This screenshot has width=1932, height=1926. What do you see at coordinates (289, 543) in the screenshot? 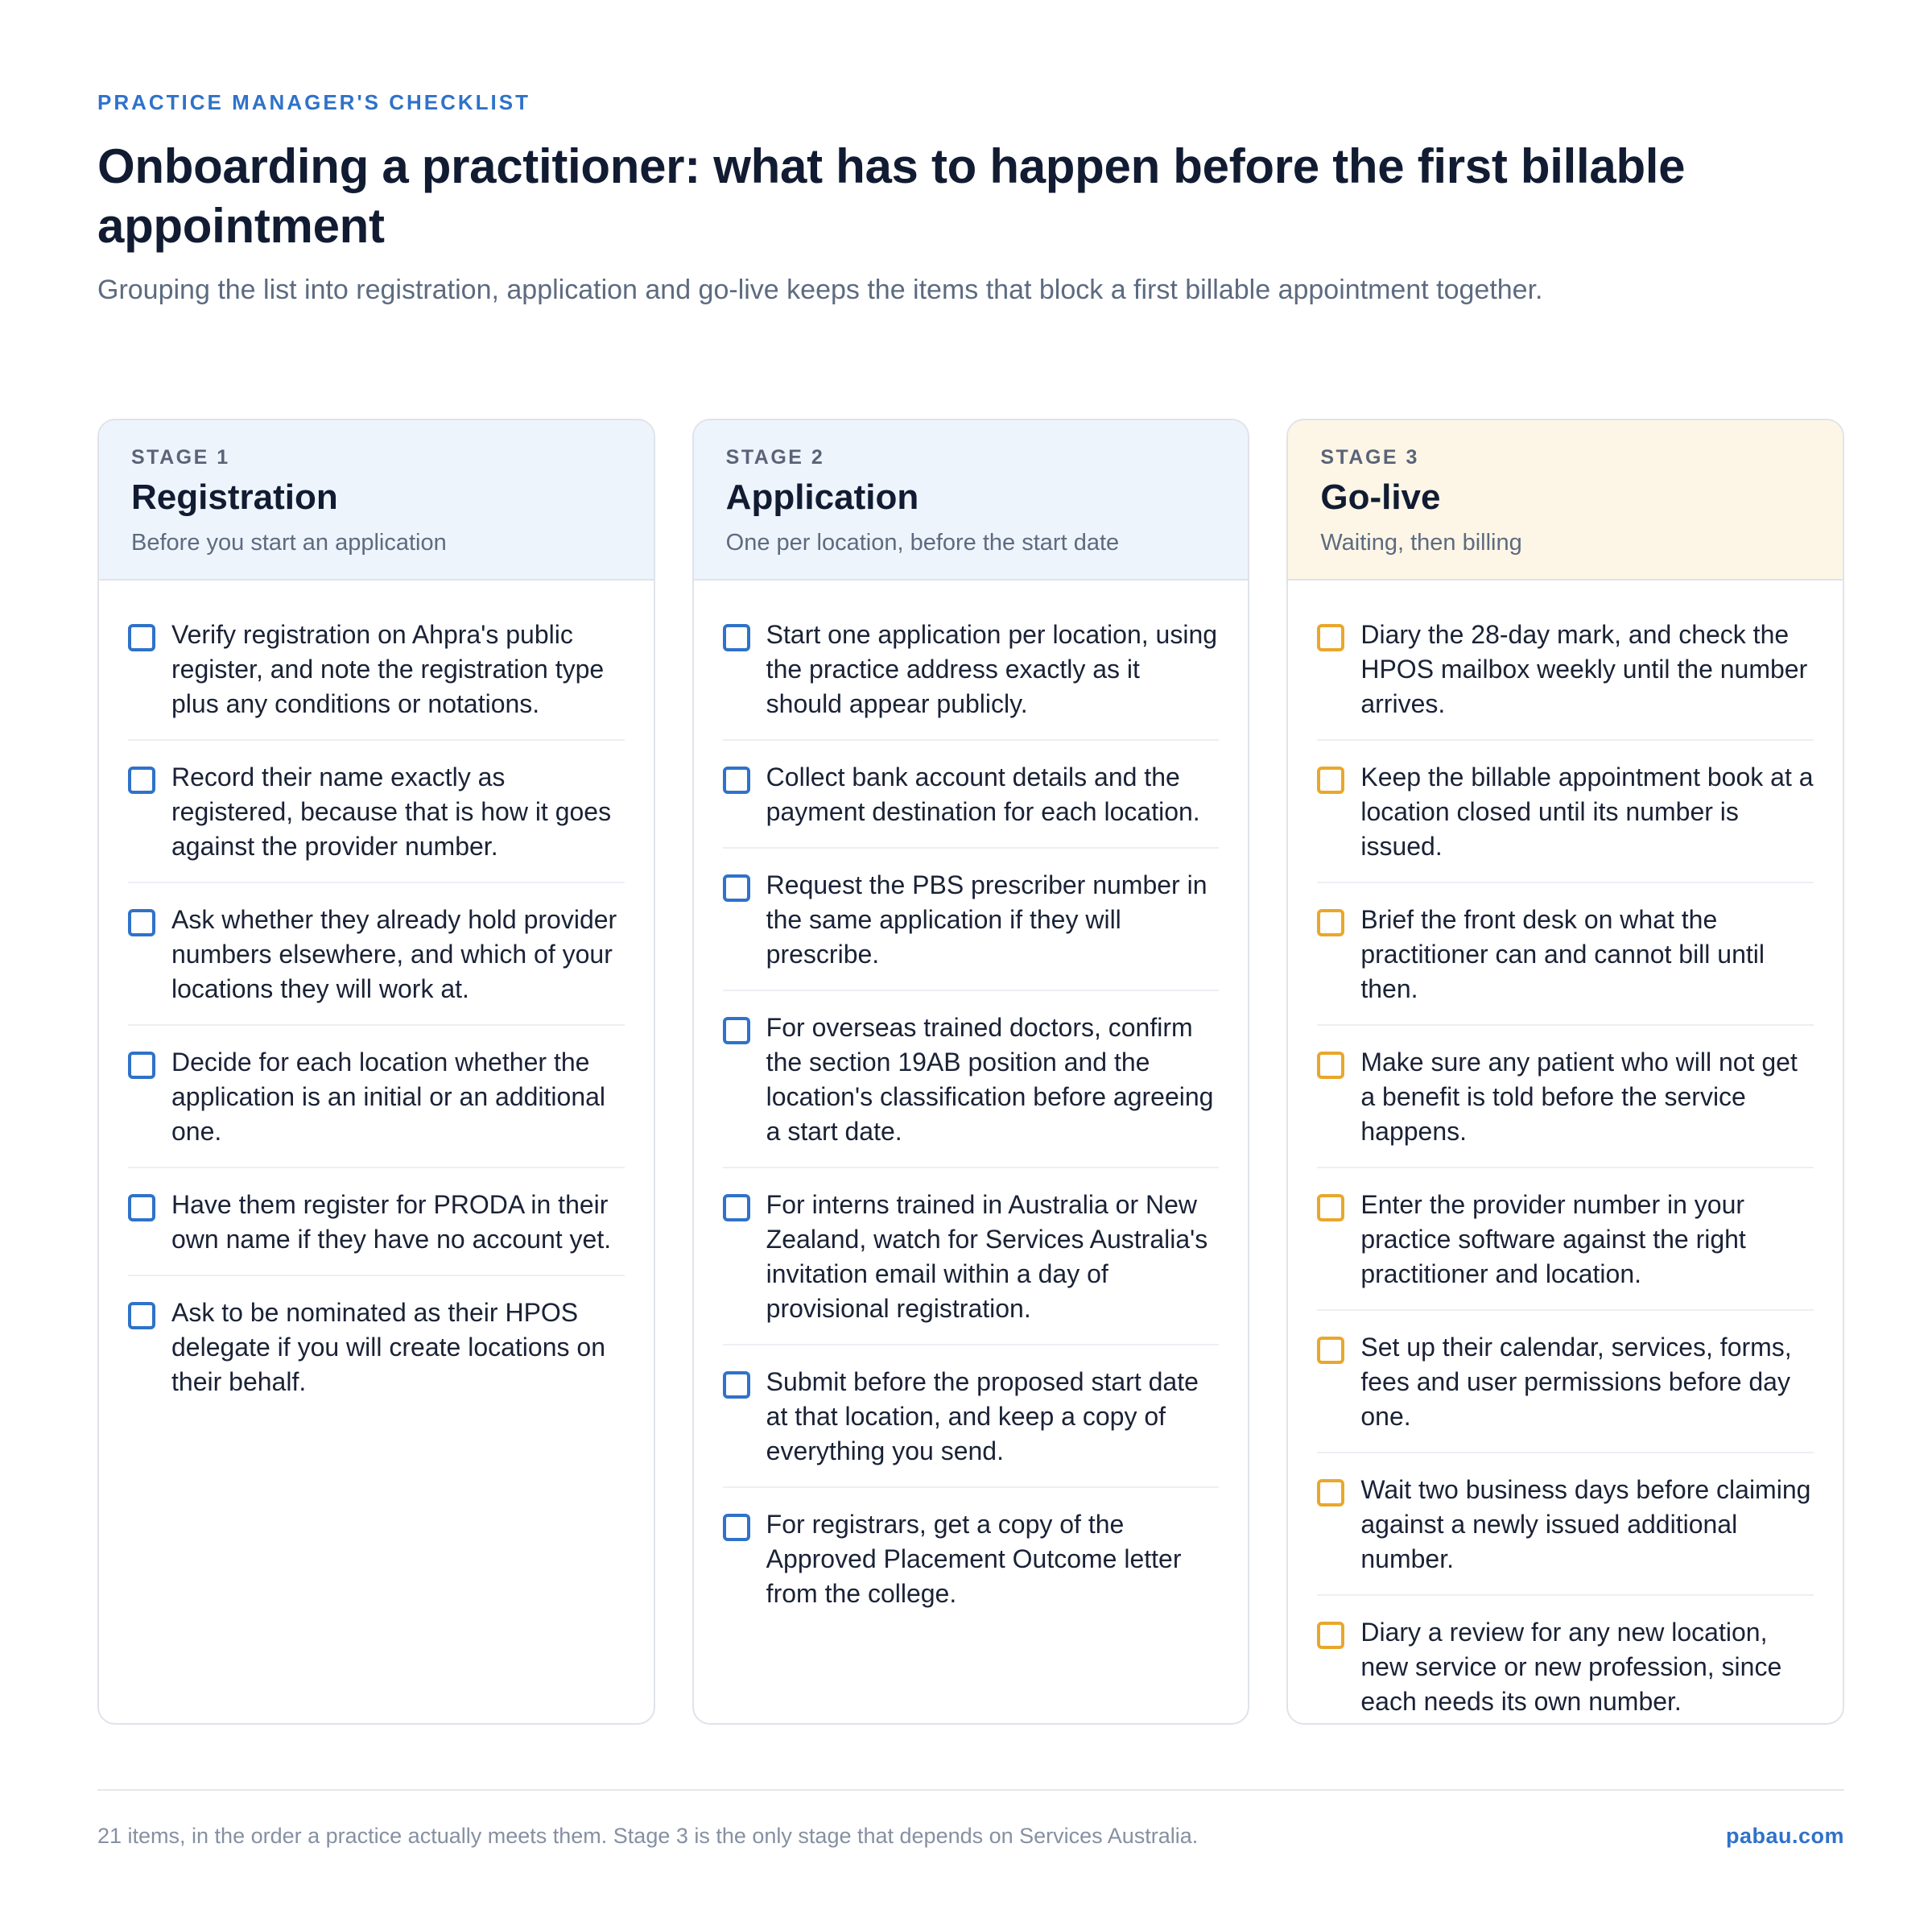
I see `stage-description: Before you start an application` at bounding box center [289, 543].